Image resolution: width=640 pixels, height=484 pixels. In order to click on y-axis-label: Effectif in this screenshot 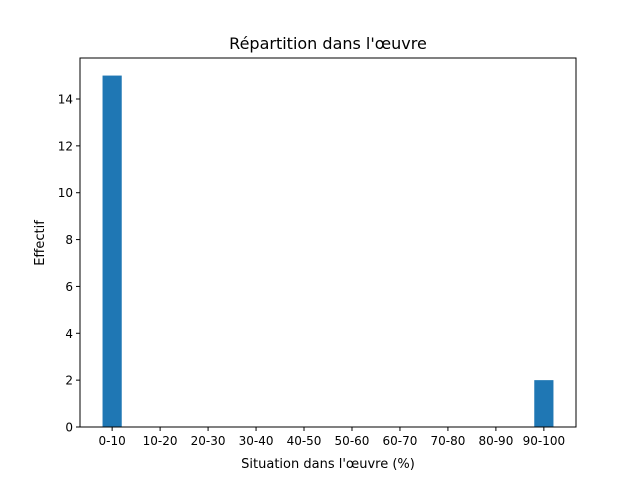, I will do `click(40, 243)`.